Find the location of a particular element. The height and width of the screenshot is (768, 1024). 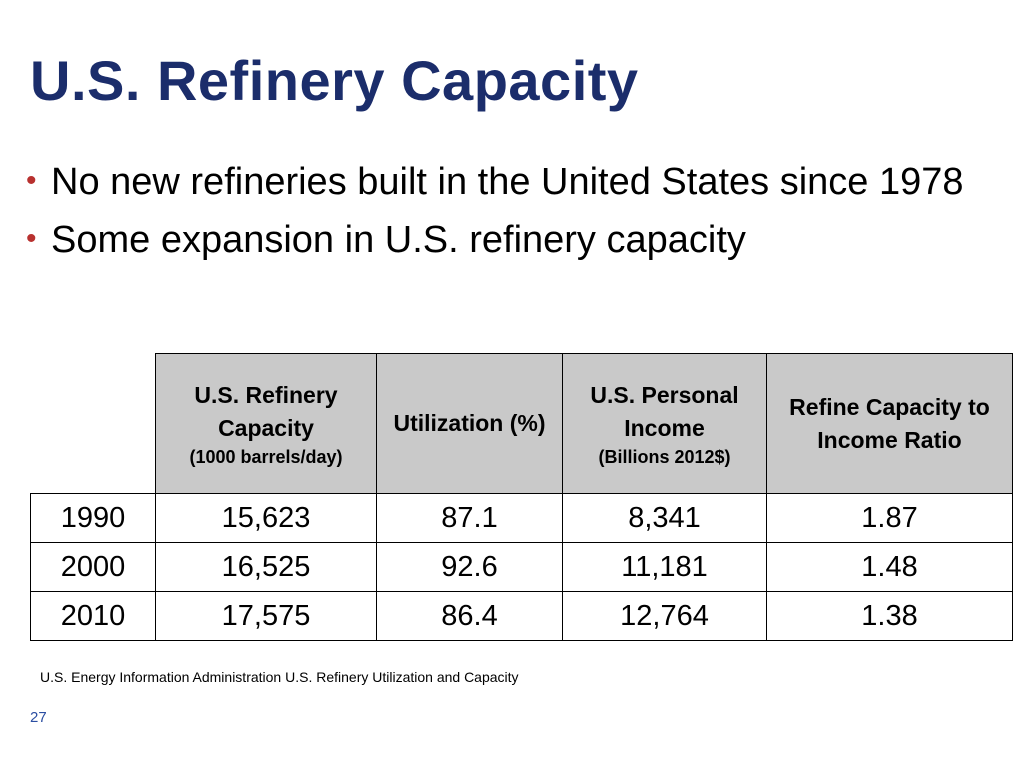

page-number: 27 is located at coordinates (38, 717).